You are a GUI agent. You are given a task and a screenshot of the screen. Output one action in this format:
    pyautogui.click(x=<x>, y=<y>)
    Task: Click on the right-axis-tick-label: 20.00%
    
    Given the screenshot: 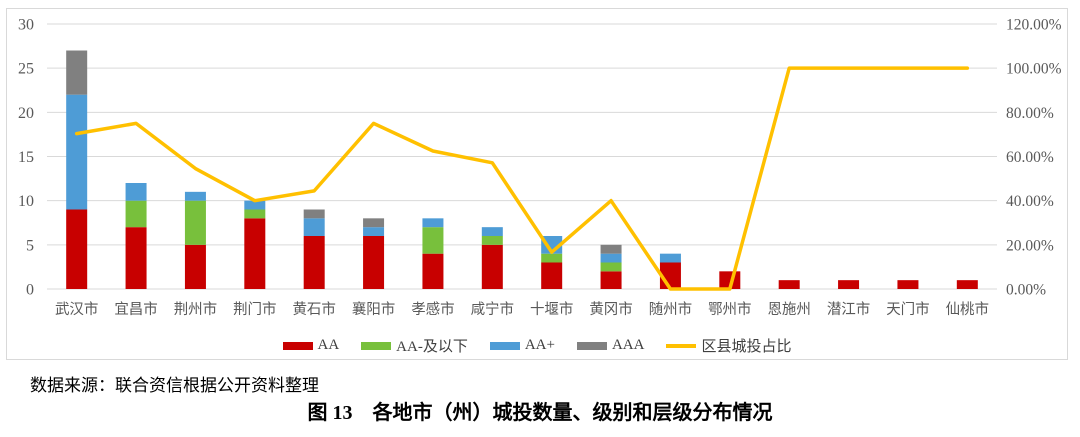 What is the action you would take?
    pyautogui.click(x=1030, y=245)
    